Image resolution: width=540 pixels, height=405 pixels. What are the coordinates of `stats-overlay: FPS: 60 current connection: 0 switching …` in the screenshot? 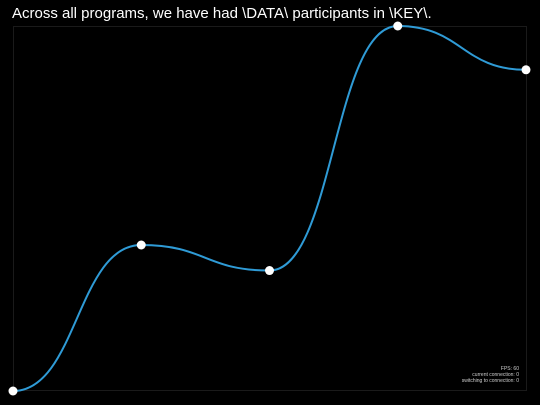 It's located at (490, 375).